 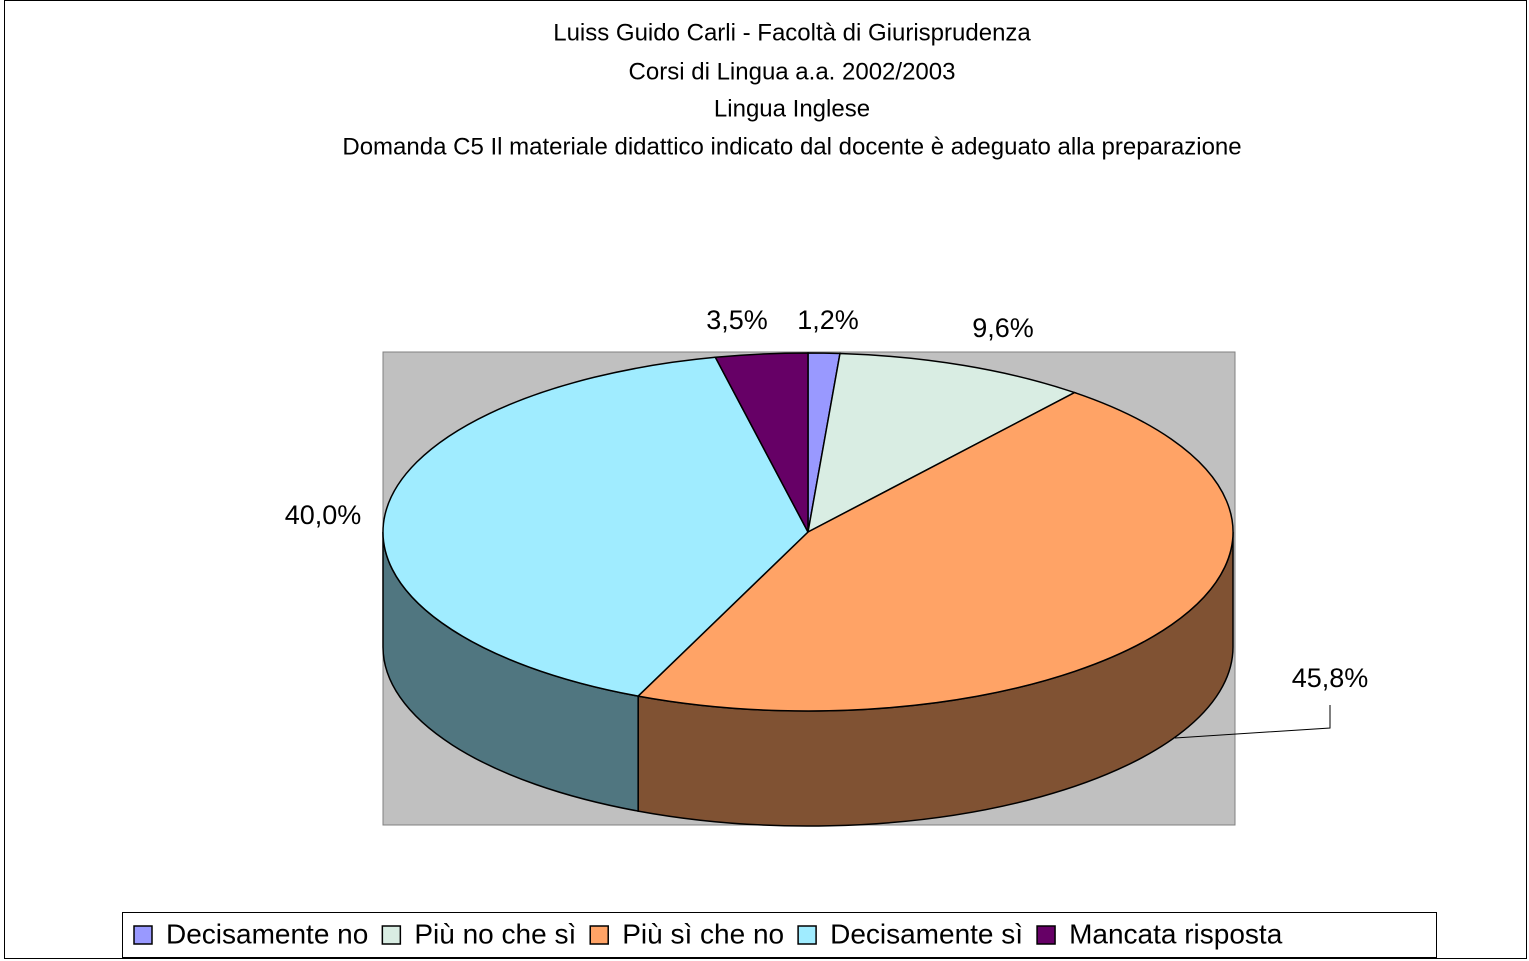 What do you see at coordinates (737, 320) in the screenshot?
I see `data-label: 3,5%` at bounding box center [737, 320].